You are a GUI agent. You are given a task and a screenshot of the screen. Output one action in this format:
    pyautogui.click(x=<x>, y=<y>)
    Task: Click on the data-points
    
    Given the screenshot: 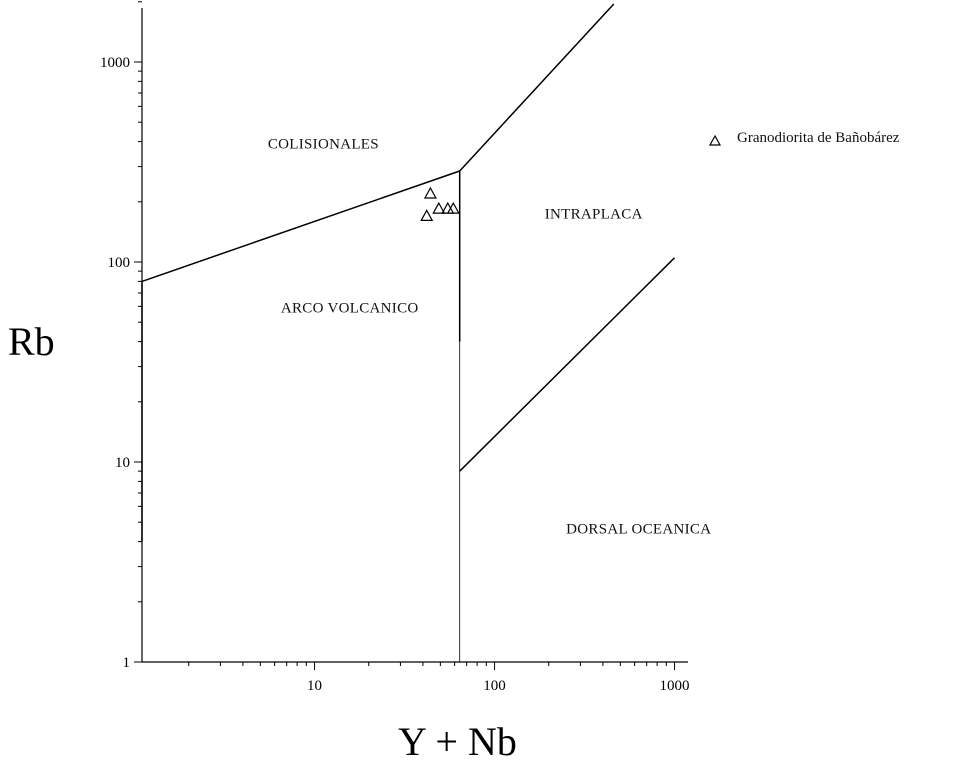 What is the action you would take?
    pyautogui.click(x=440, y=203)
    